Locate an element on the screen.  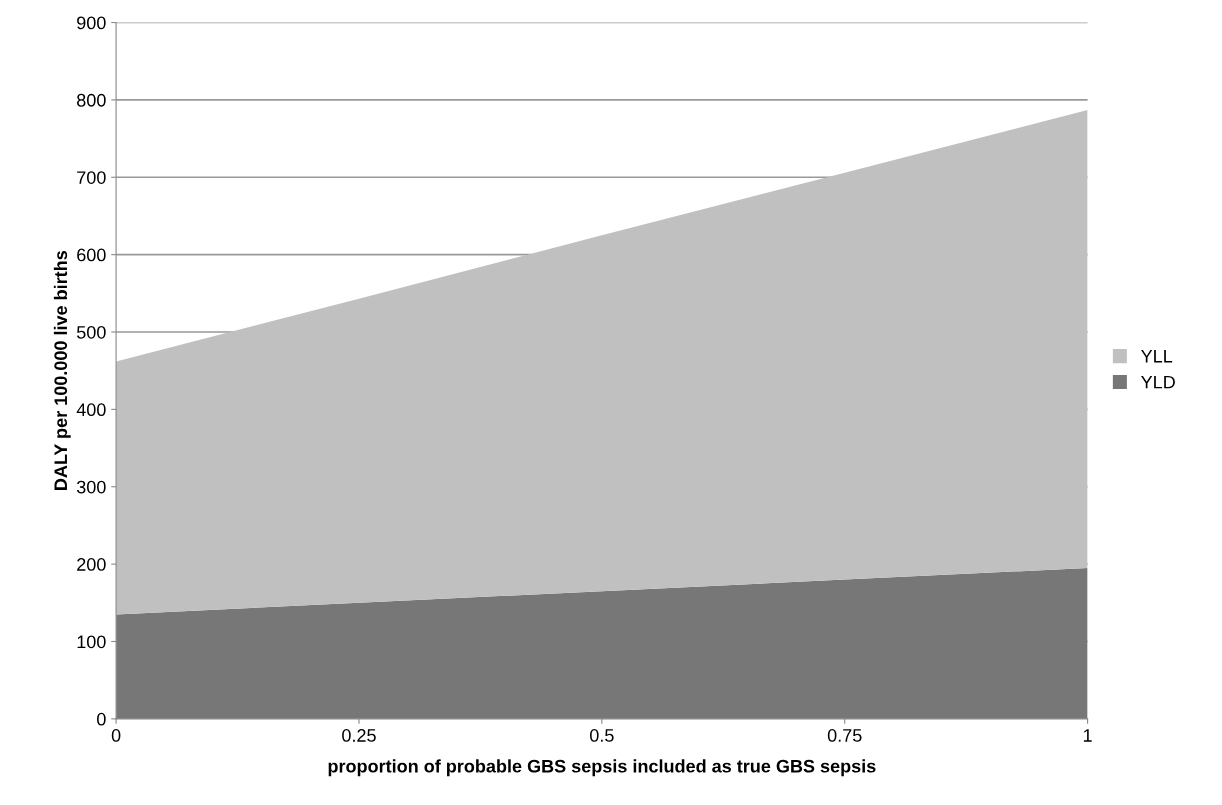
y-tick-label: 0 is located at coordinates (101, 719).